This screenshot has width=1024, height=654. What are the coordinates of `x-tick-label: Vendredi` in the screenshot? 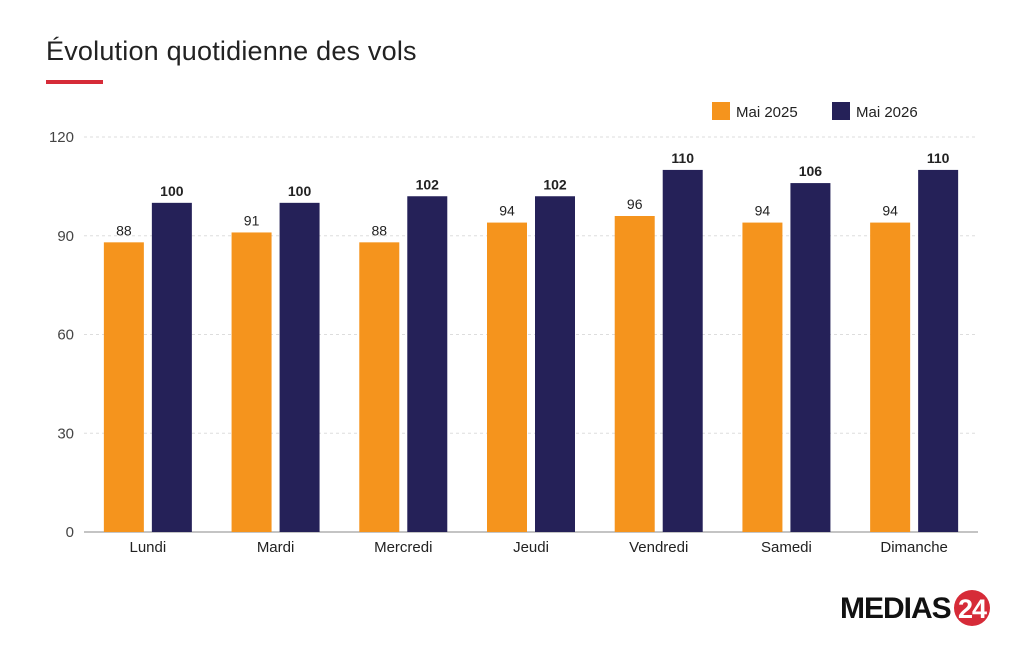 It's located at (658, 547).